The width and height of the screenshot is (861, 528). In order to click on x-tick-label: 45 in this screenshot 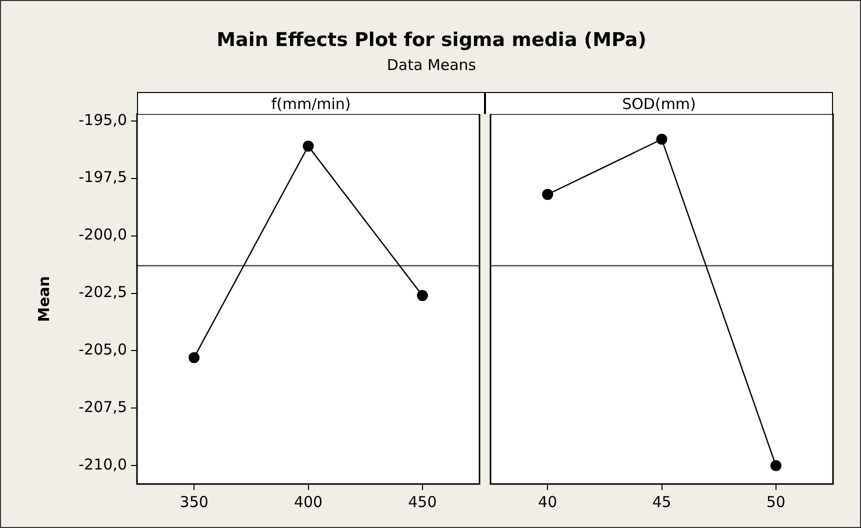, I will do `click(662, 501)`.